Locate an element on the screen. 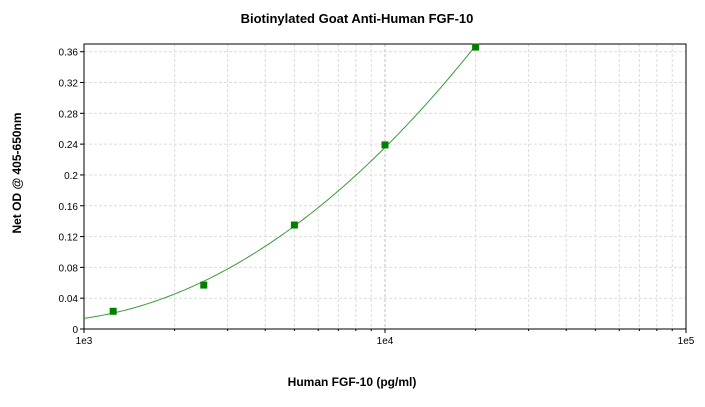  y-axis-label: Net OD @ 405-650nm is located at coordinates (17, 172).